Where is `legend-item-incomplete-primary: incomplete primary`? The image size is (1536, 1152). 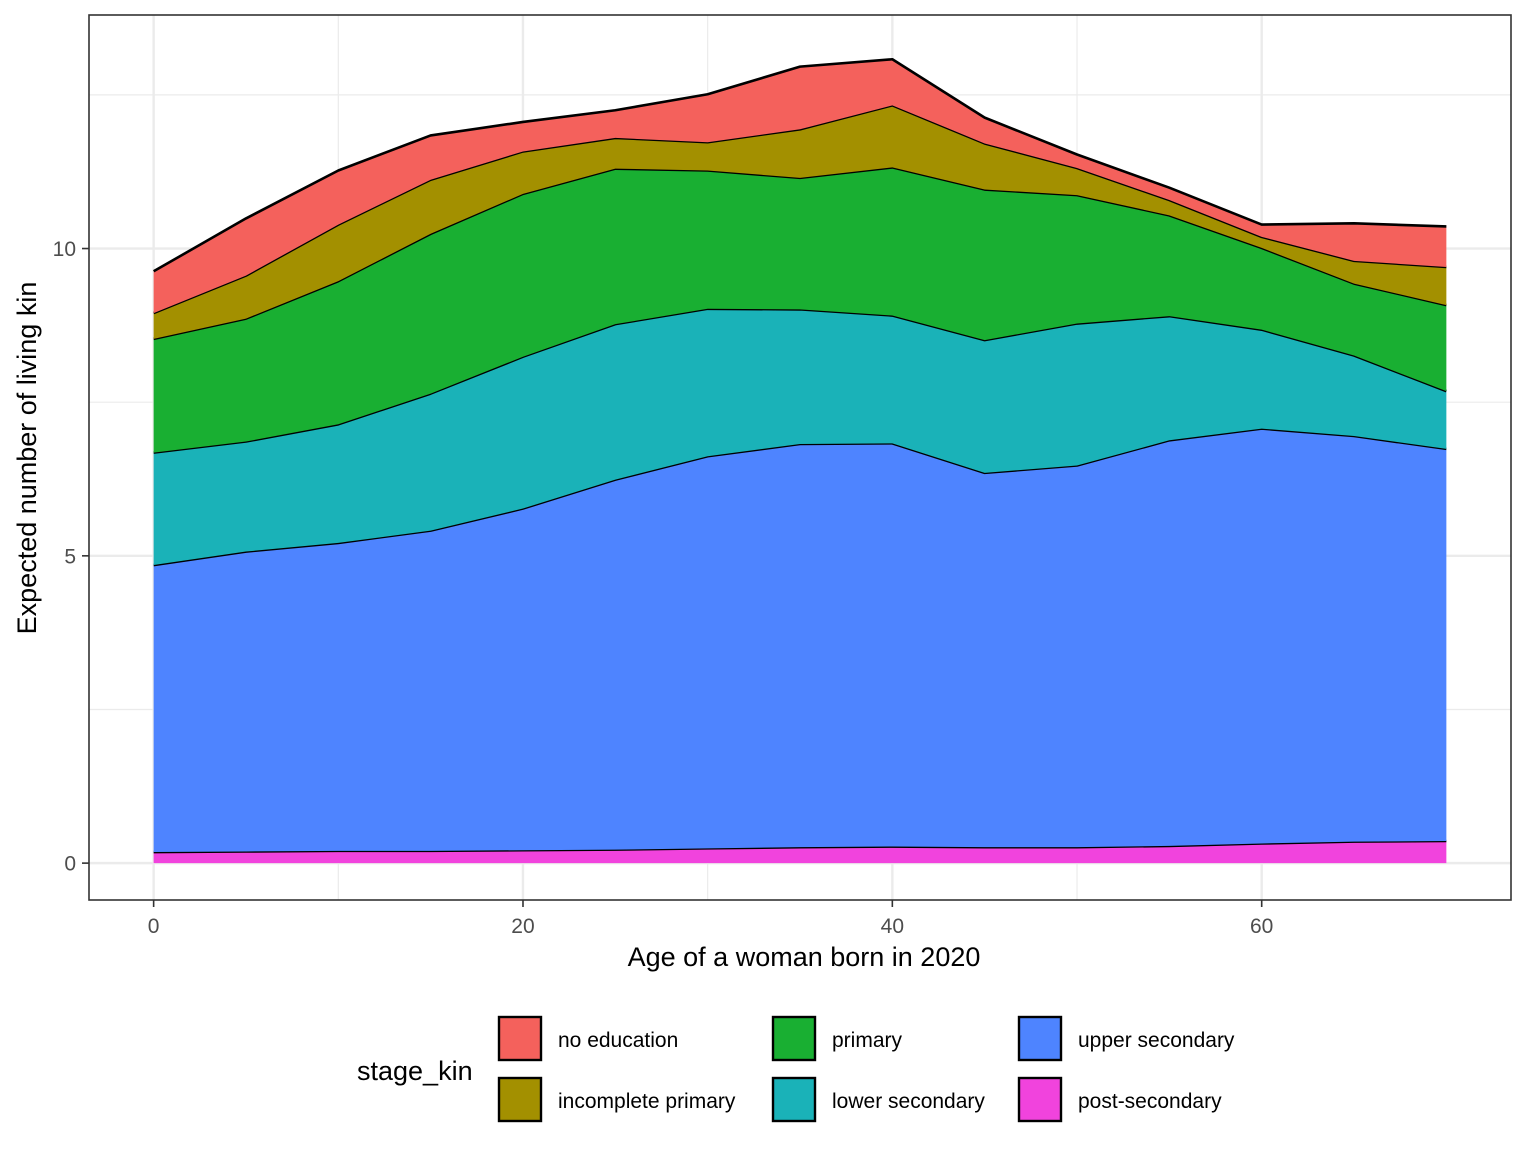
legend-item-incomplete-primary: incomplete primary is located at coordinates (616, 1099).